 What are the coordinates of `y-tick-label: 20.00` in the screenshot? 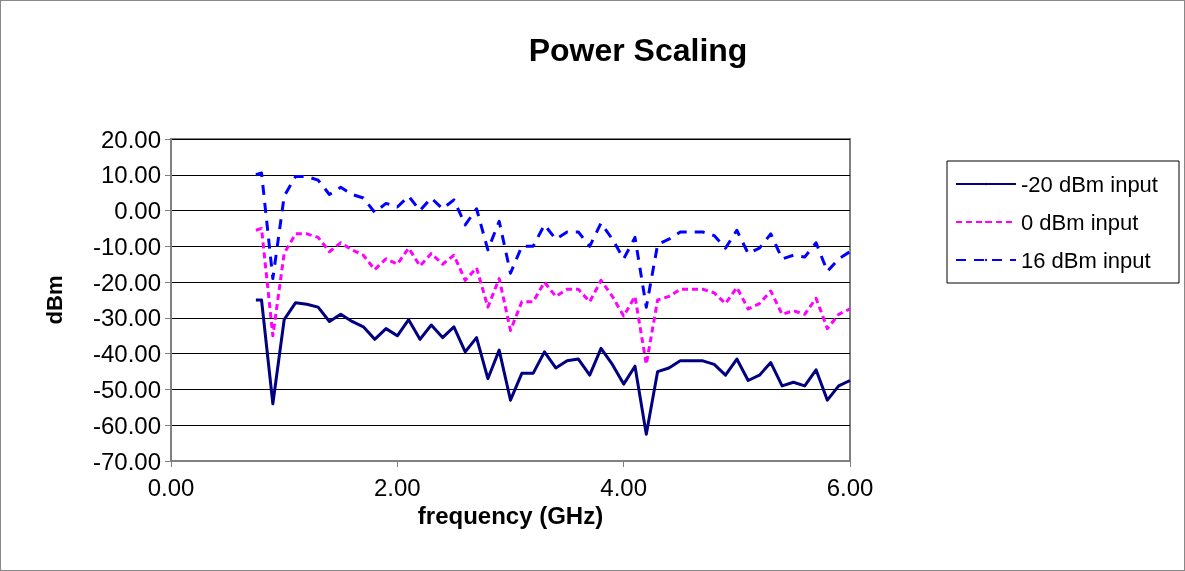 It's located at (130, 139).